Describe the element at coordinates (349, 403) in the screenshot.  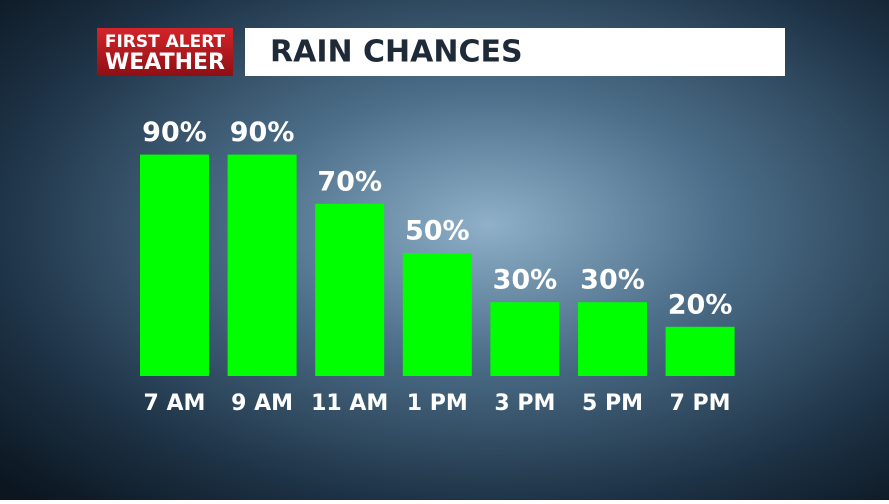
I see `x-tick-label: 11 AM` at that location.